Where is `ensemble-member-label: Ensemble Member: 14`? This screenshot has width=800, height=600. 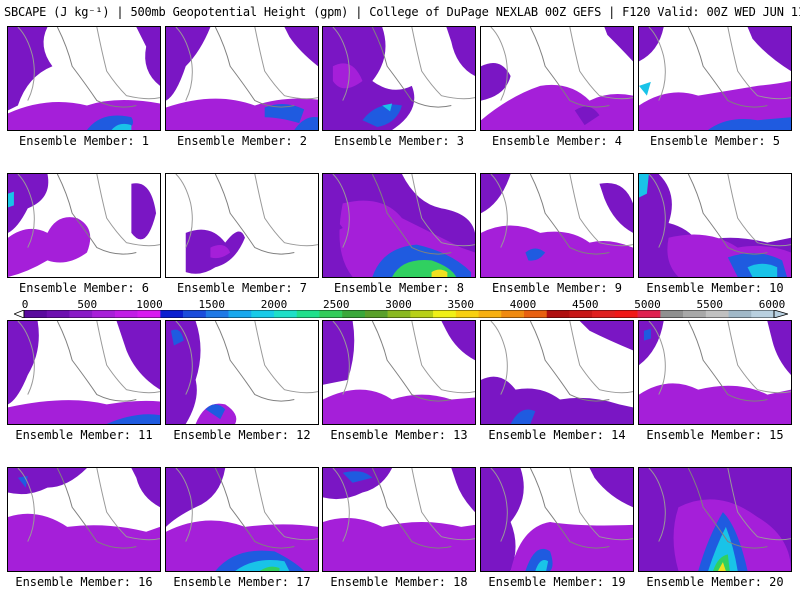
ensemble-member-label: Ensemble Member: 14 is located at coordinates (557, 435).